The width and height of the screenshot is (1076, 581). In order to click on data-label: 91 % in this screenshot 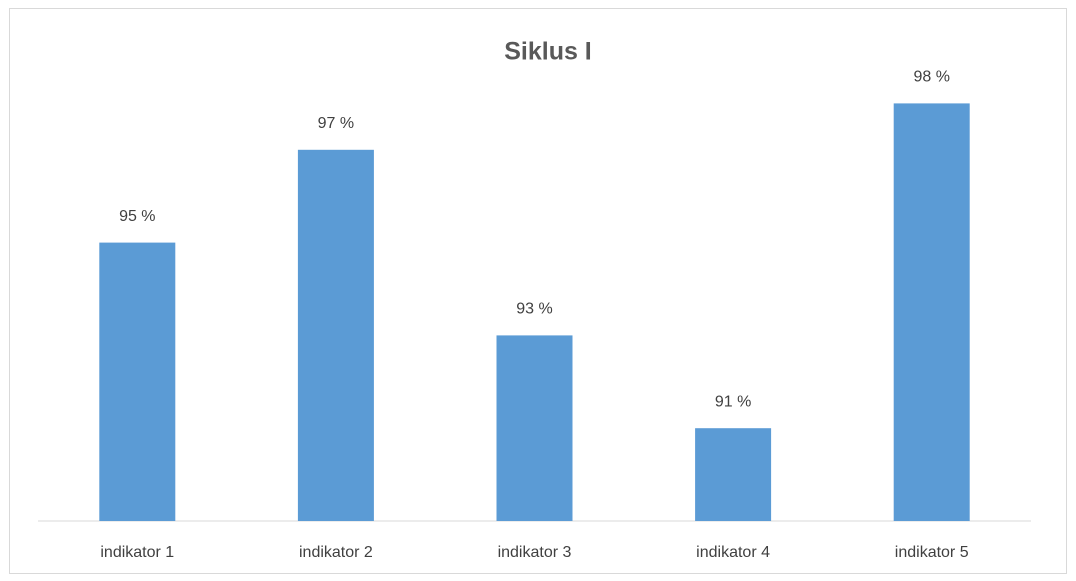, I will do `click(733, 401)`.